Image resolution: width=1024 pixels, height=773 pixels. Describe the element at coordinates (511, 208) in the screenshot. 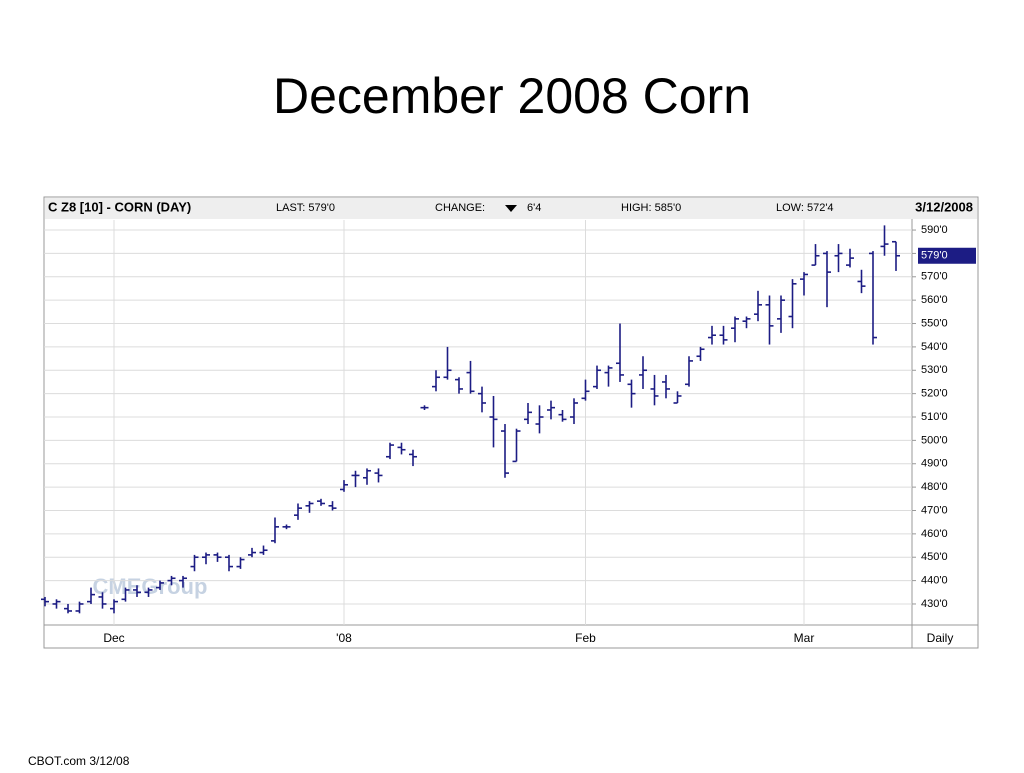

I see `down-arrow` at that location.